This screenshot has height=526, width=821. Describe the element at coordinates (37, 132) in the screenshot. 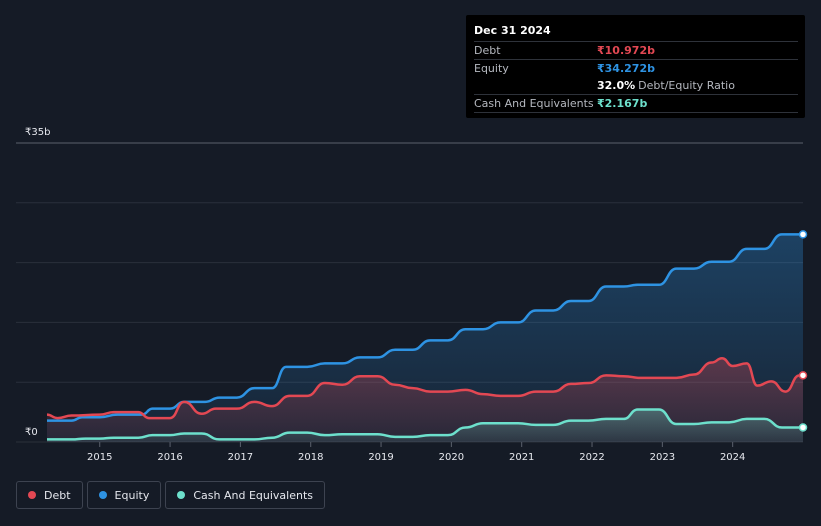

I see `y-tick-label: ₹35b` at that location.